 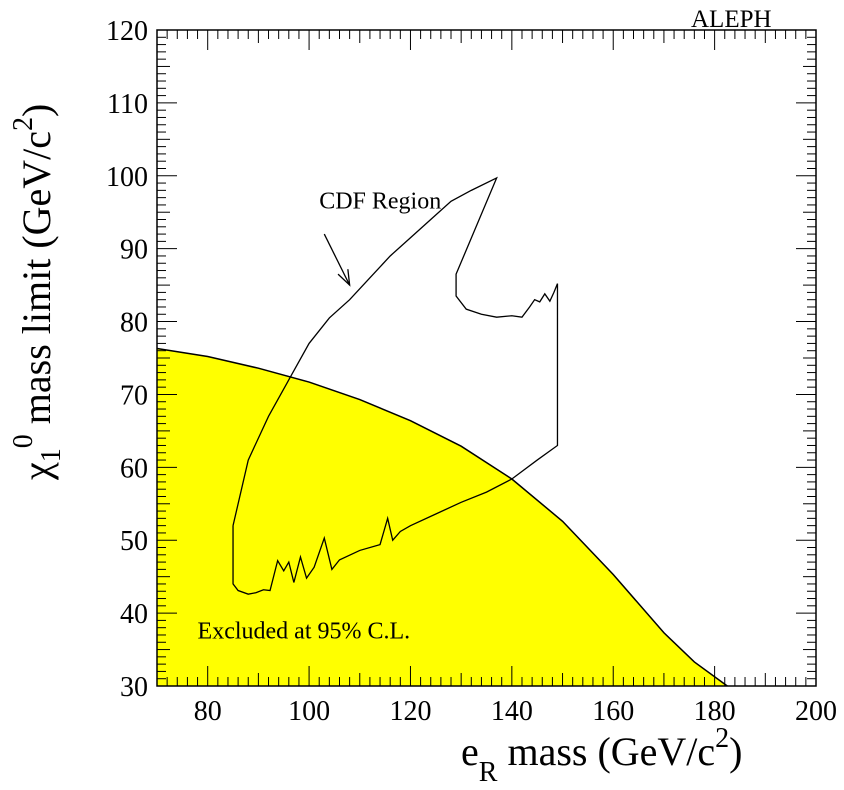 What do you see at coordinates (36, 110) in the screenshot?
I see `y-axis-title-end: )` at bounding box center [36, 110].